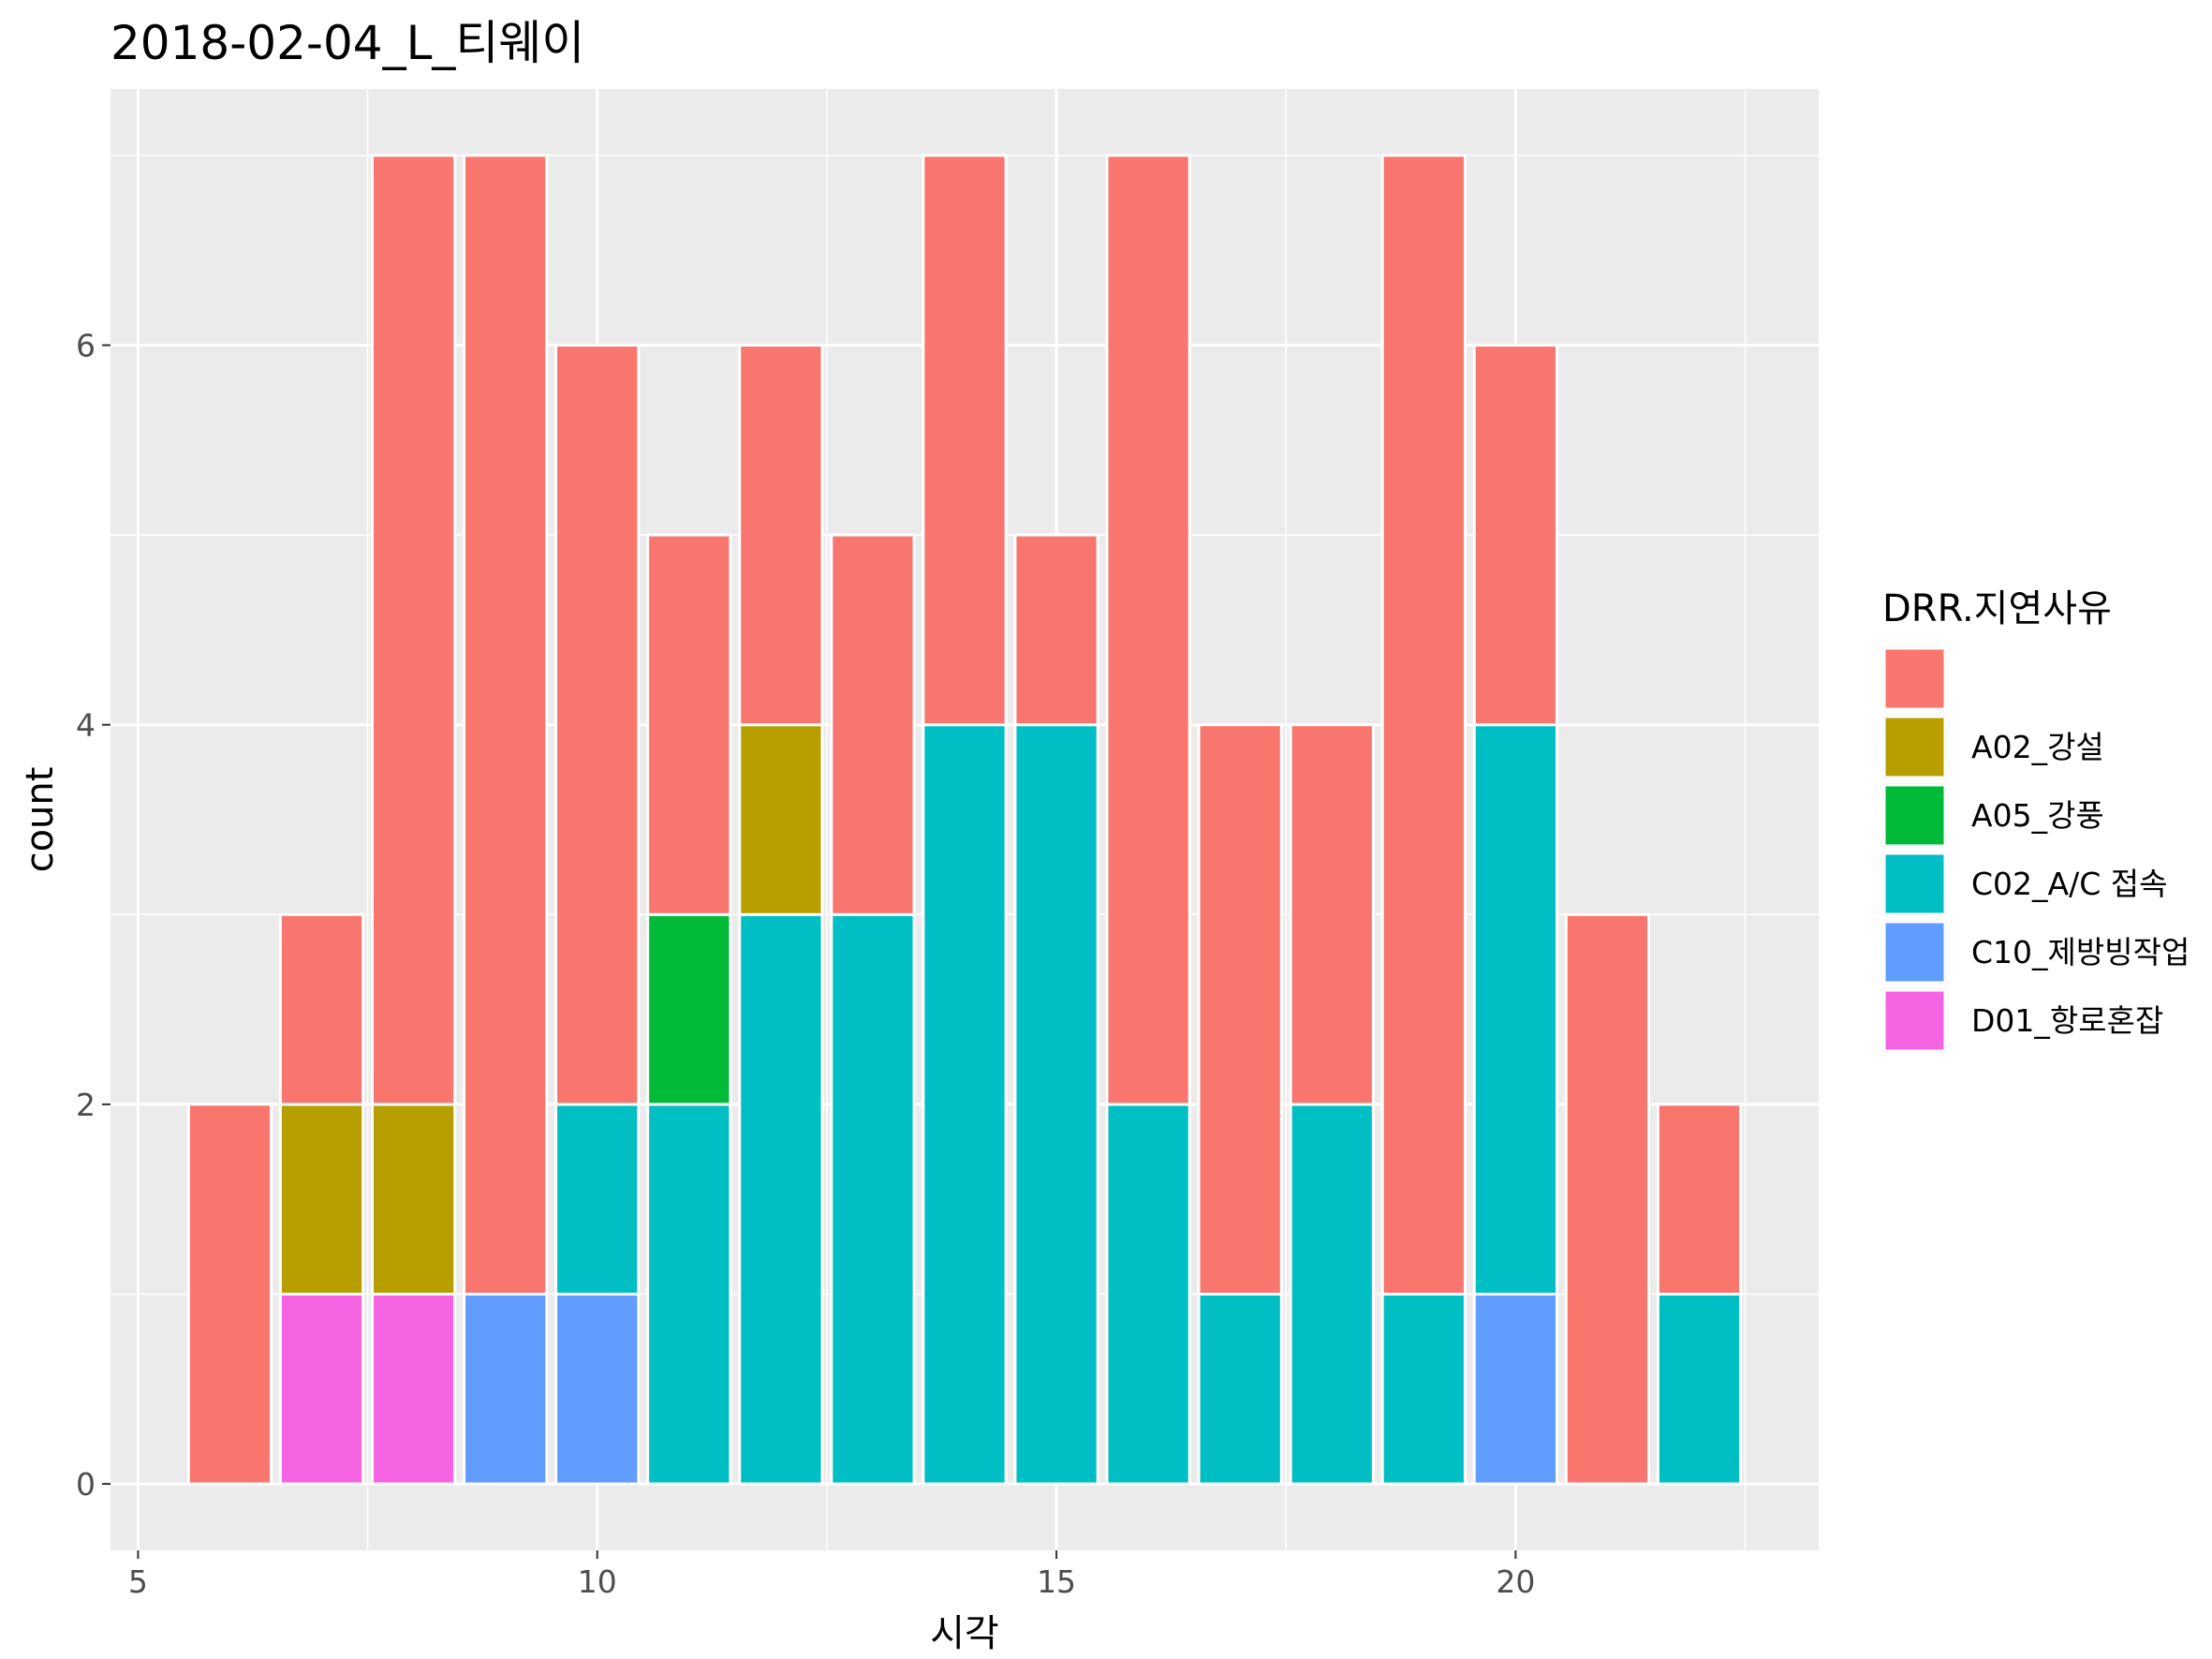 This screenshot has height=1659, width=2212. Describe the element at coordinates (86, 346) in the screenshot. I see `y-tick-label: 6` at that location.